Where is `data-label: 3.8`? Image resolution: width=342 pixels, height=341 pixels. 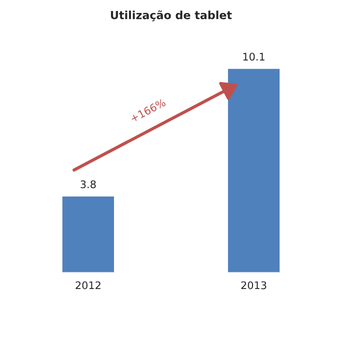
data-label: 3.8 is located at coordinates (88, 184).